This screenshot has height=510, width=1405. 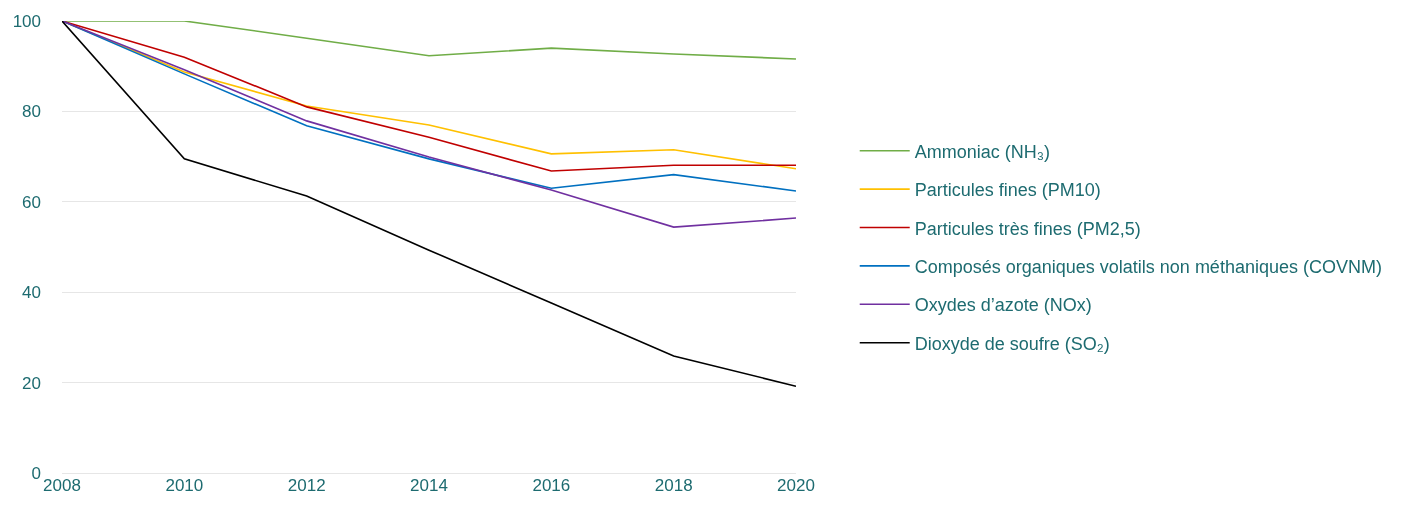 I want to click on y-tick-label: 100, so click(x=26, y=21).